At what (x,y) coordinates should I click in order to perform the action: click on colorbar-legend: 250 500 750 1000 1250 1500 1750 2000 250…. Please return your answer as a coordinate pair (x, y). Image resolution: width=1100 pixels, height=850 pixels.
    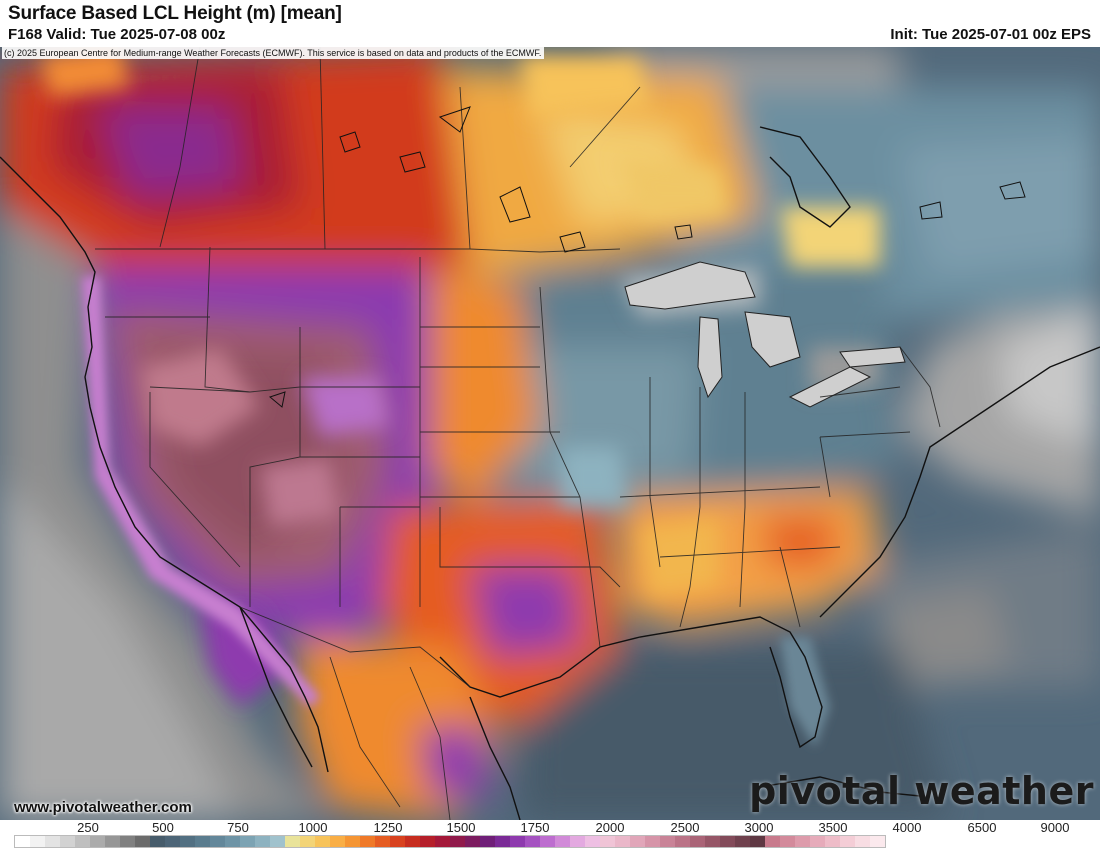
    Looking at the image, I should click on (550, 835).